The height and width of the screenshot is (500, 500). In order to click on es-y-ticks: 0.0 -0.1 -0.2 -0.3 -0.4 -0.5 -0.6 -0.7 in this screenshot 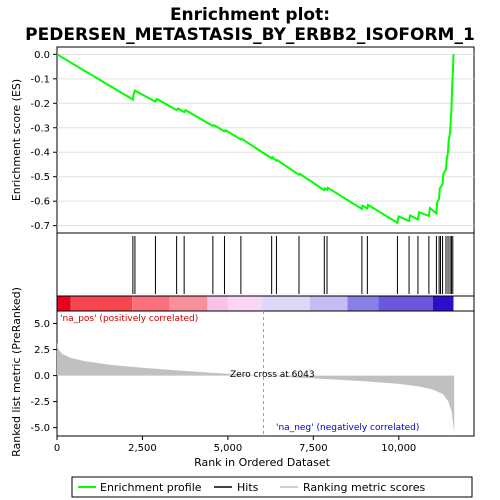, I will do `click(43, 141)`.